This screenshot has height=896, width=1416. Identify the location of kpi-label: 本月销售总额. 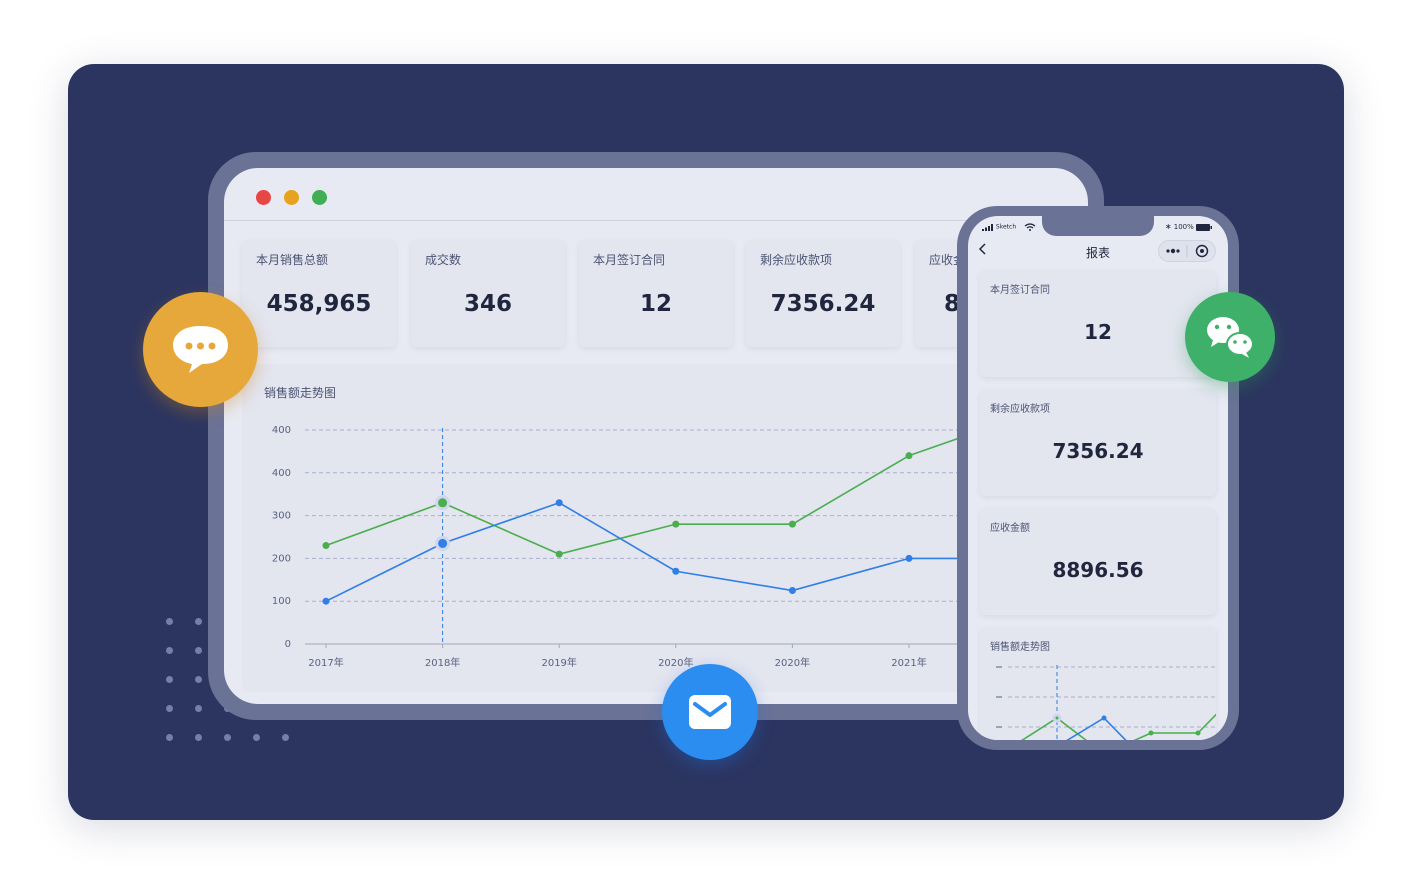
(292, 260).